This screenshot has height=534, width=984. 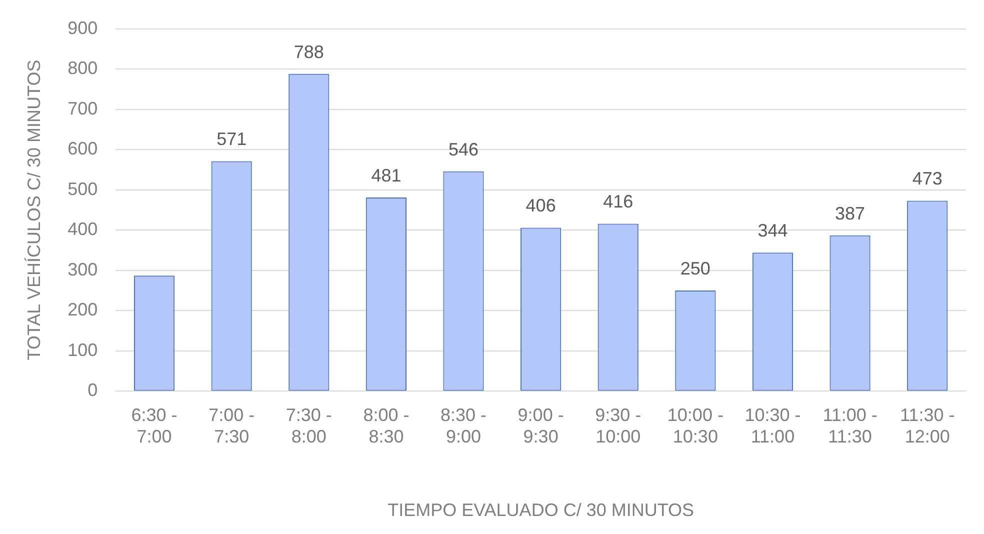 What do you see at coordinates (154, 425) in the screenshot?
I see `x-tick-label: 6:30 - 7:00` at bounding box center [154, 425].